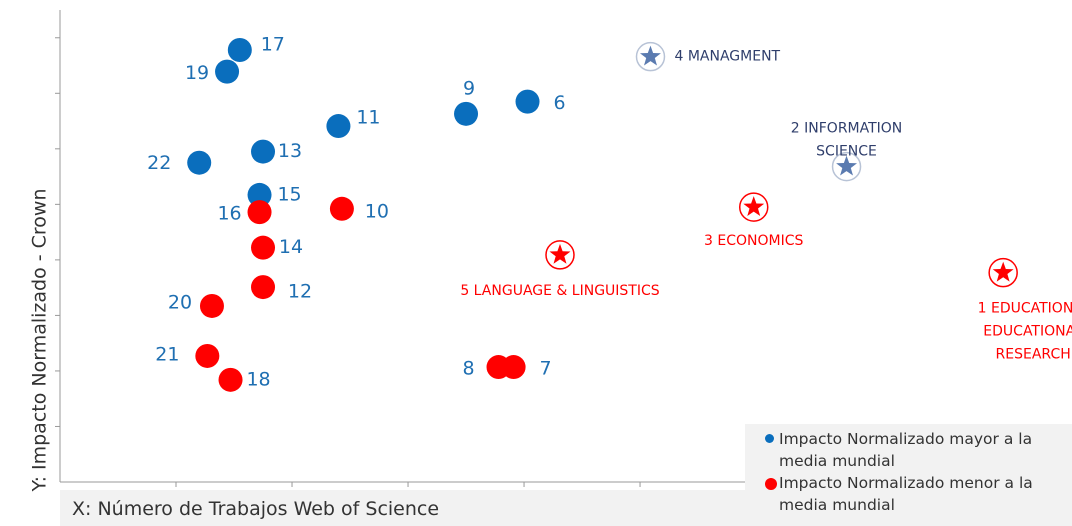 This screenshot has height=526, width=1072. Describe the element at coordinates (546, 369) in the screenshot. I see `point-label: 7` at that location.